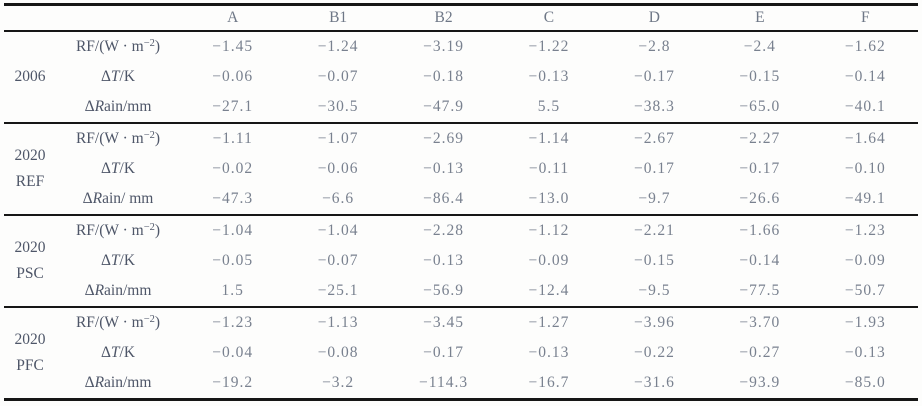 The width and height of the screenshot is (922, 406). I want to click on value-cell: −3.2, so click(338, 382).